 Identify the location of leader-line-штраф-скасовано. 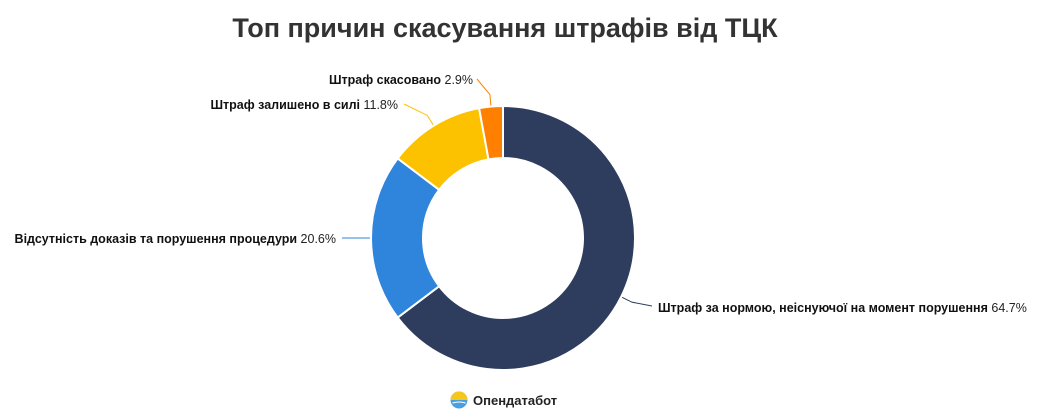
(484, 92).